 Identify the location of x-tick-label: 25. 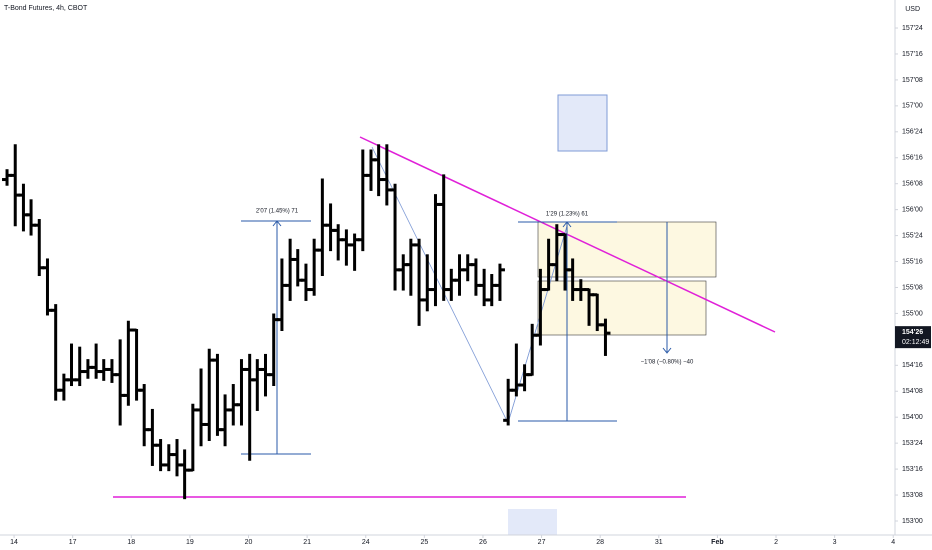
(424, 542).